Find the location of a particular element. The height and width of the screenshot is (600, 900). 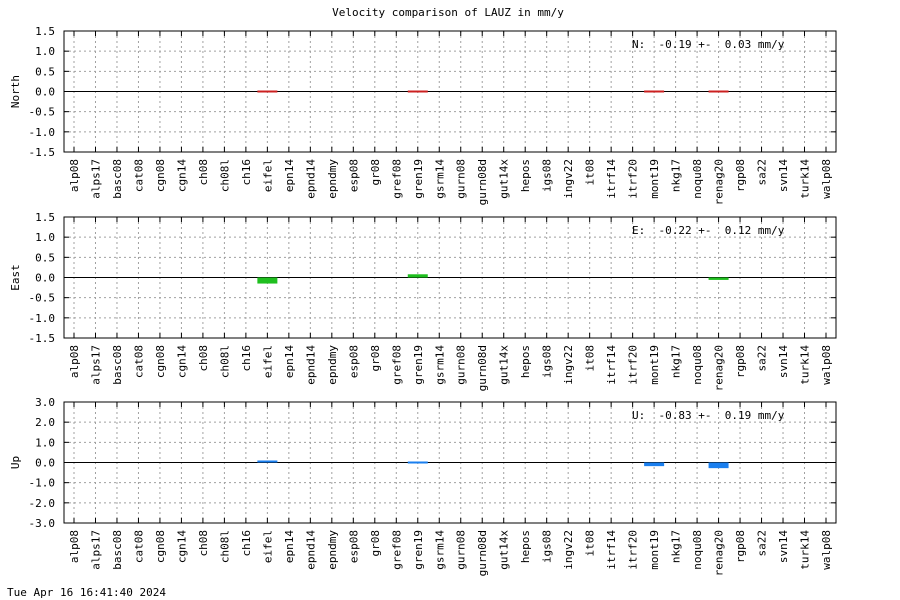

y-tick-label-north: 1.5 is located at coordinates (45, 31).